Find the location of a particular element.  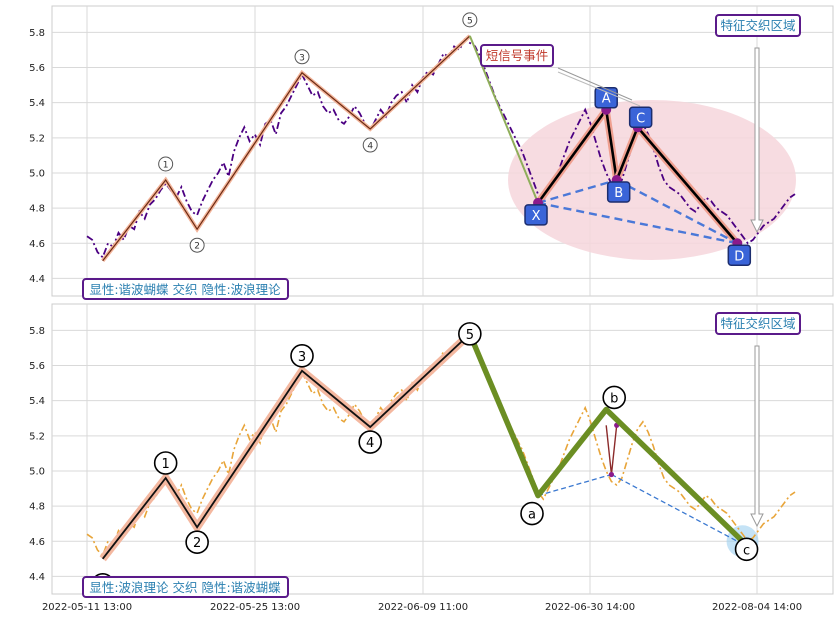

harmonic-label-D: D is located at coordinates (739, 256).